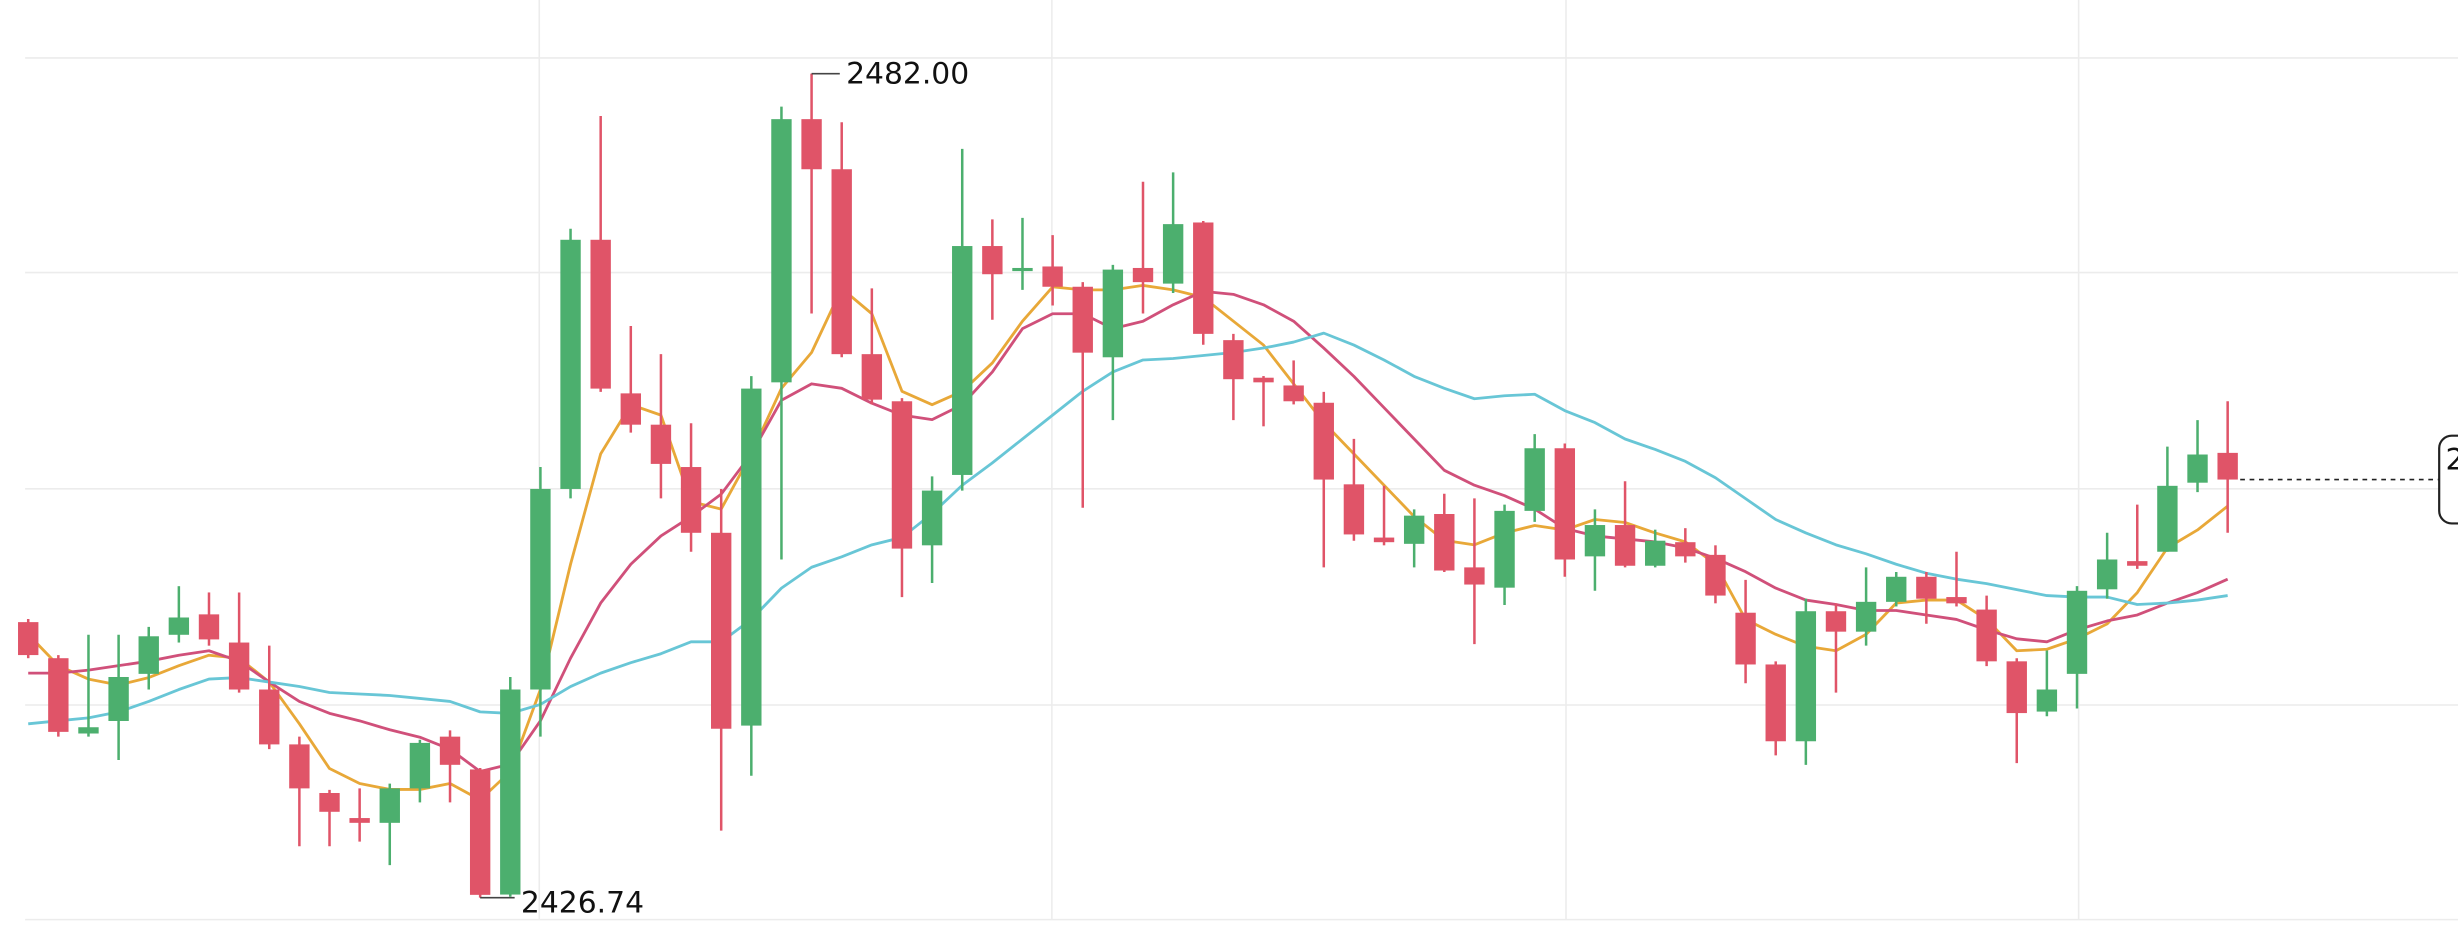  What do you see at coordinates (907, 74) in the screenshot?
I see `high-label: 2482.00` at bounding box center [907, 74].